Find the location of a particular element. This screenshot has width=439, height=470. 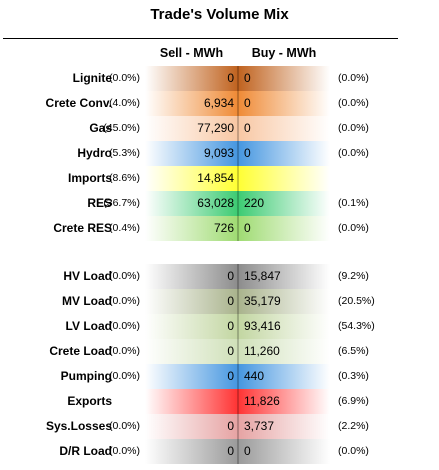

row-label: RES is located at coordinates (99, 203).